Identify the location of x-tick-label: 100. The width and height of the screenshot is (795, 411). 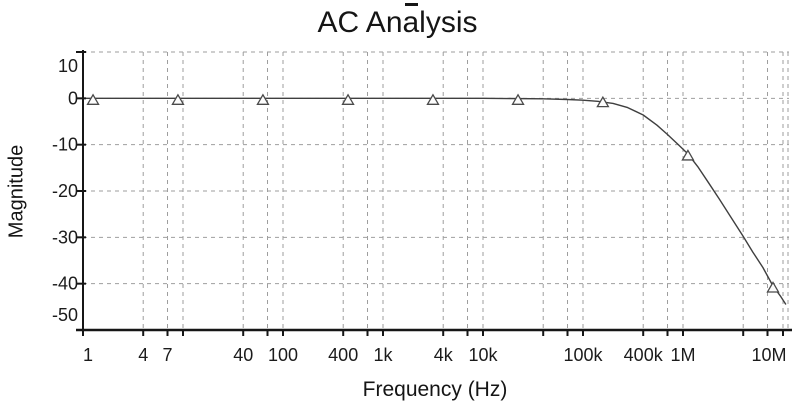
(283, 355).